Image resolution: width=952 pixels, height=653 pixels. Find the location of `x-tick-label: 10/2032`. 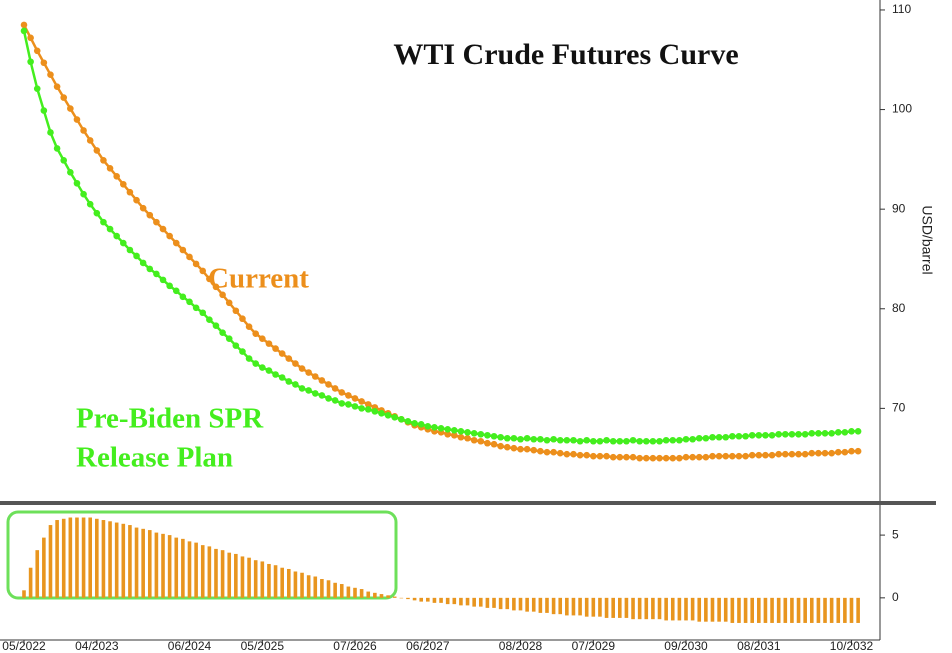

x-tick-label: 10/2032 is located at coordinates (852, 646).